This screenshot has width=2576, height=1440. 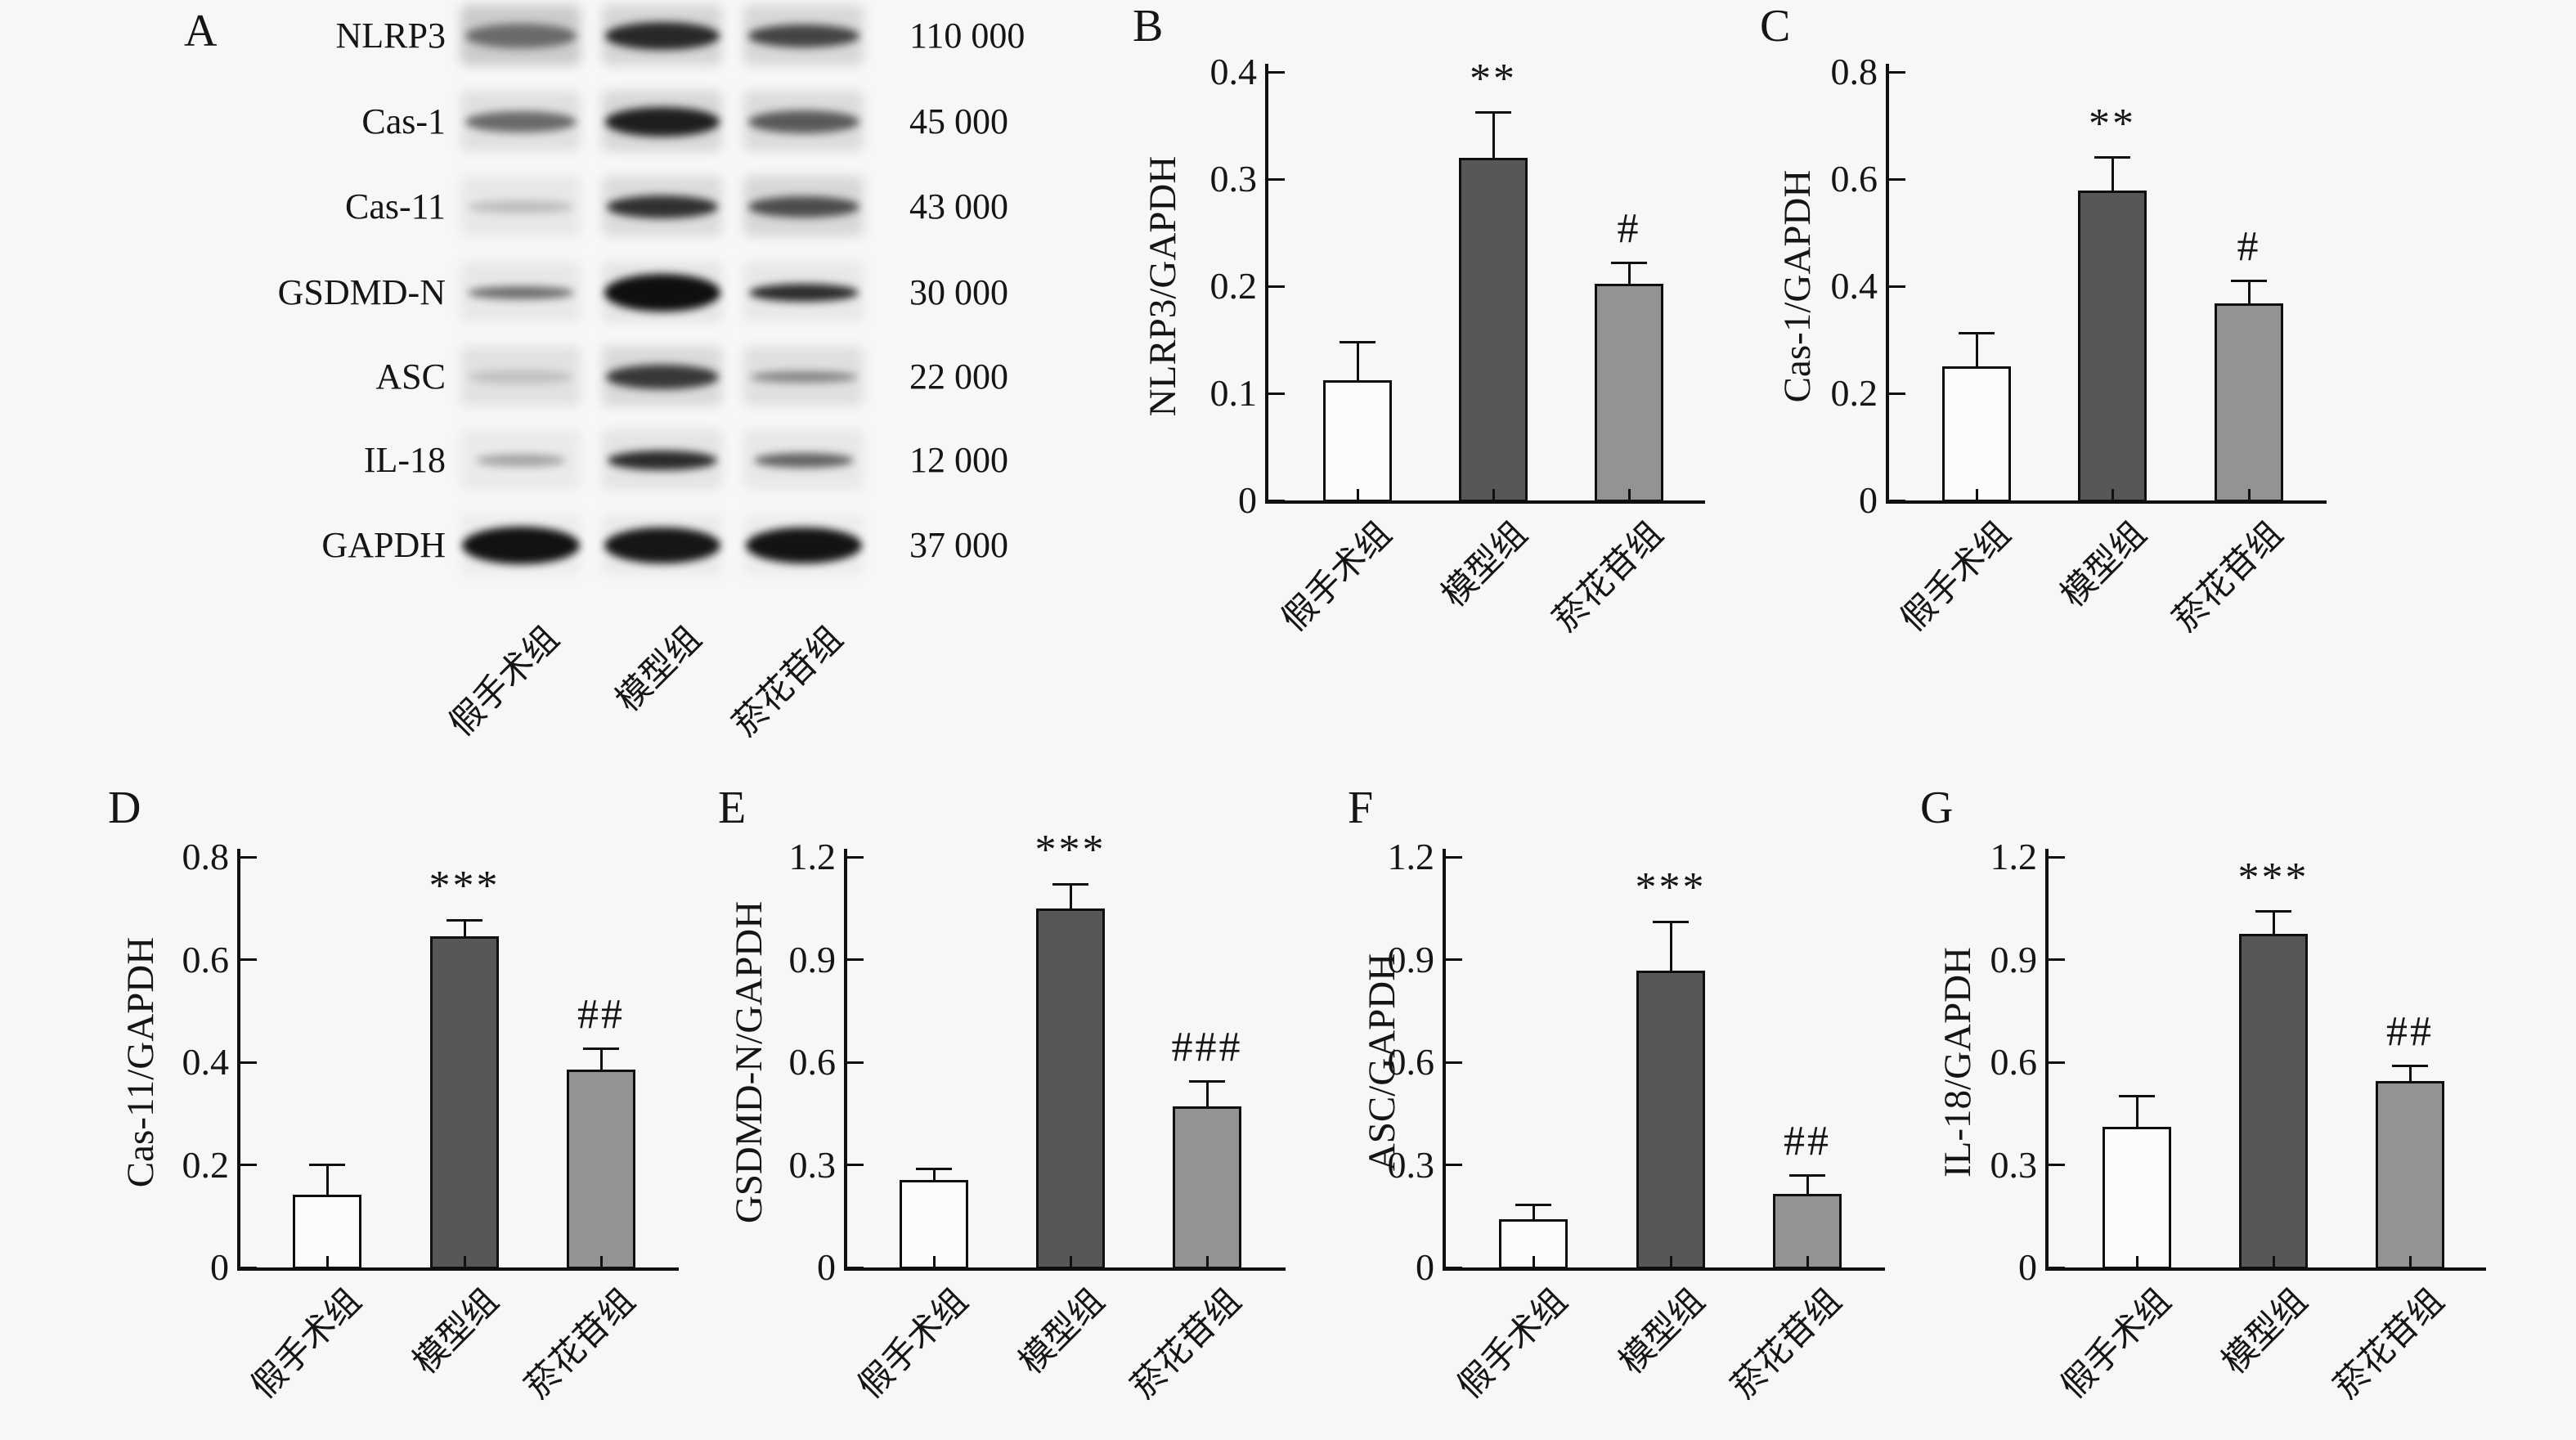 I want to click on blot-protein-label: NLRP3, so click(x=391, y=36).